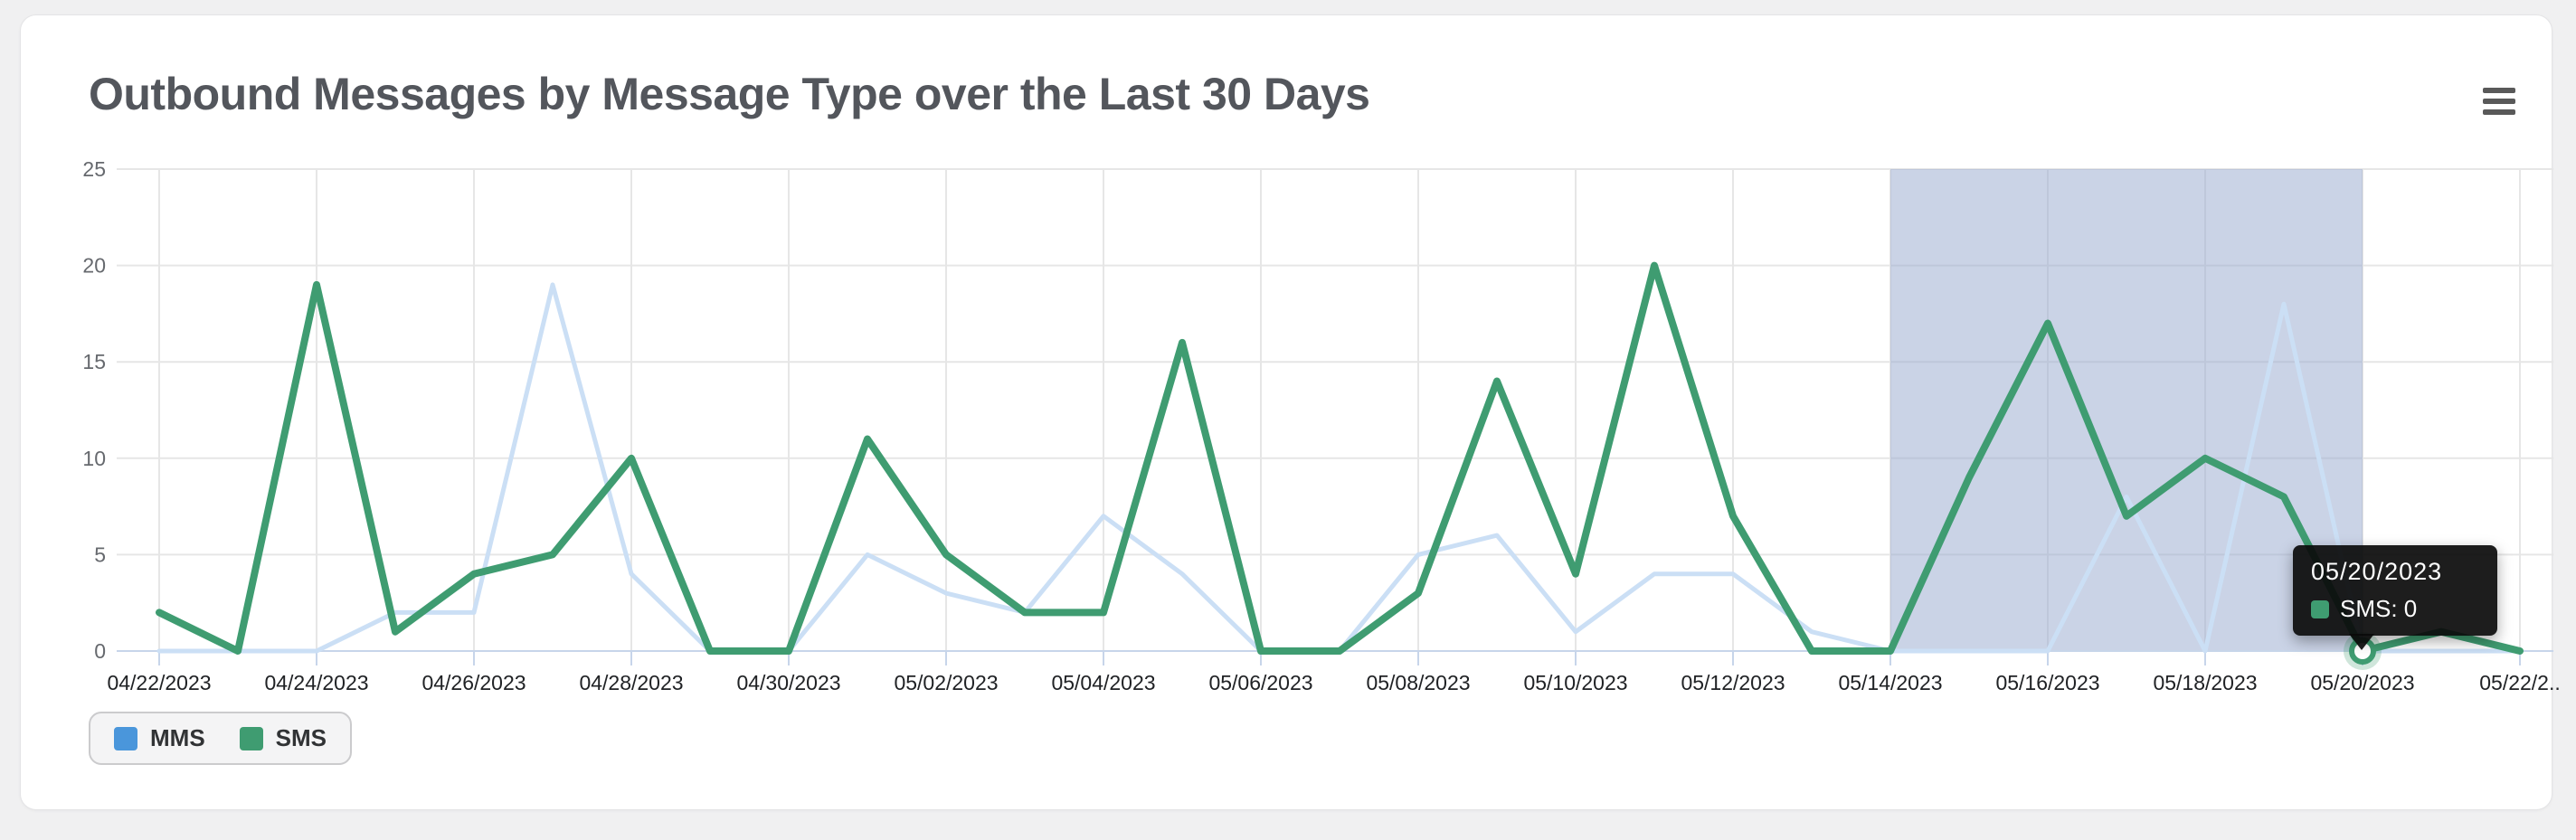  What do you see at coordinates (2379, 609) in the screenshot?
I see `tooltip-series-value: SMS: 0` at bounding box center [2379, 609].